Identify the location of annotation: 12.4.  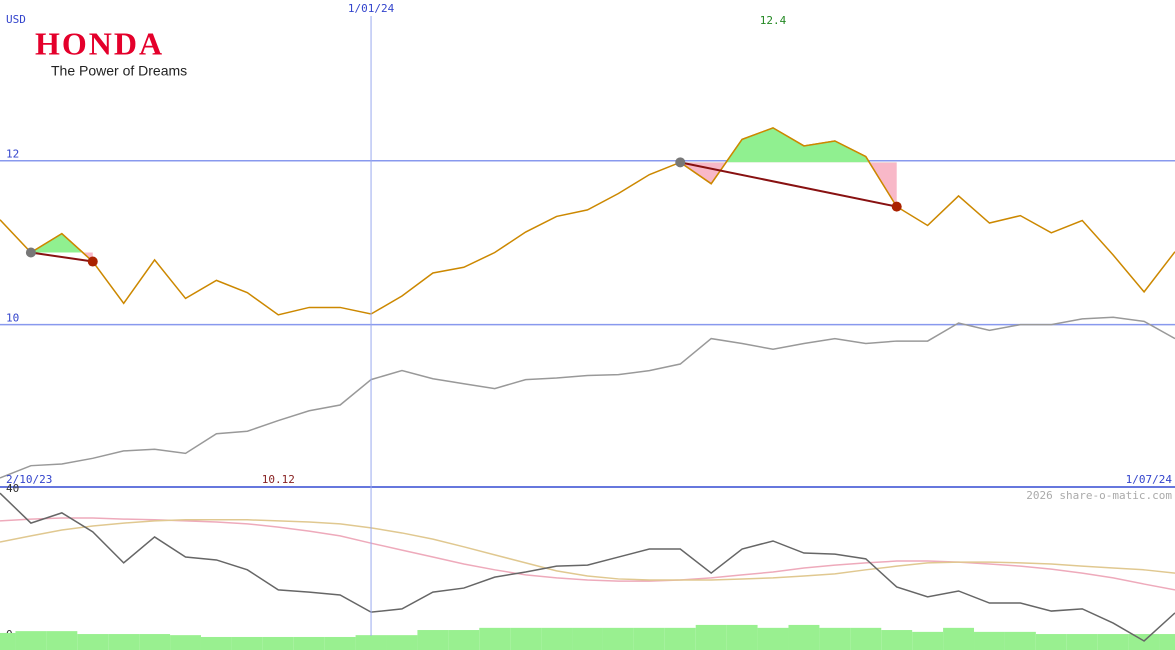
(773, 20).